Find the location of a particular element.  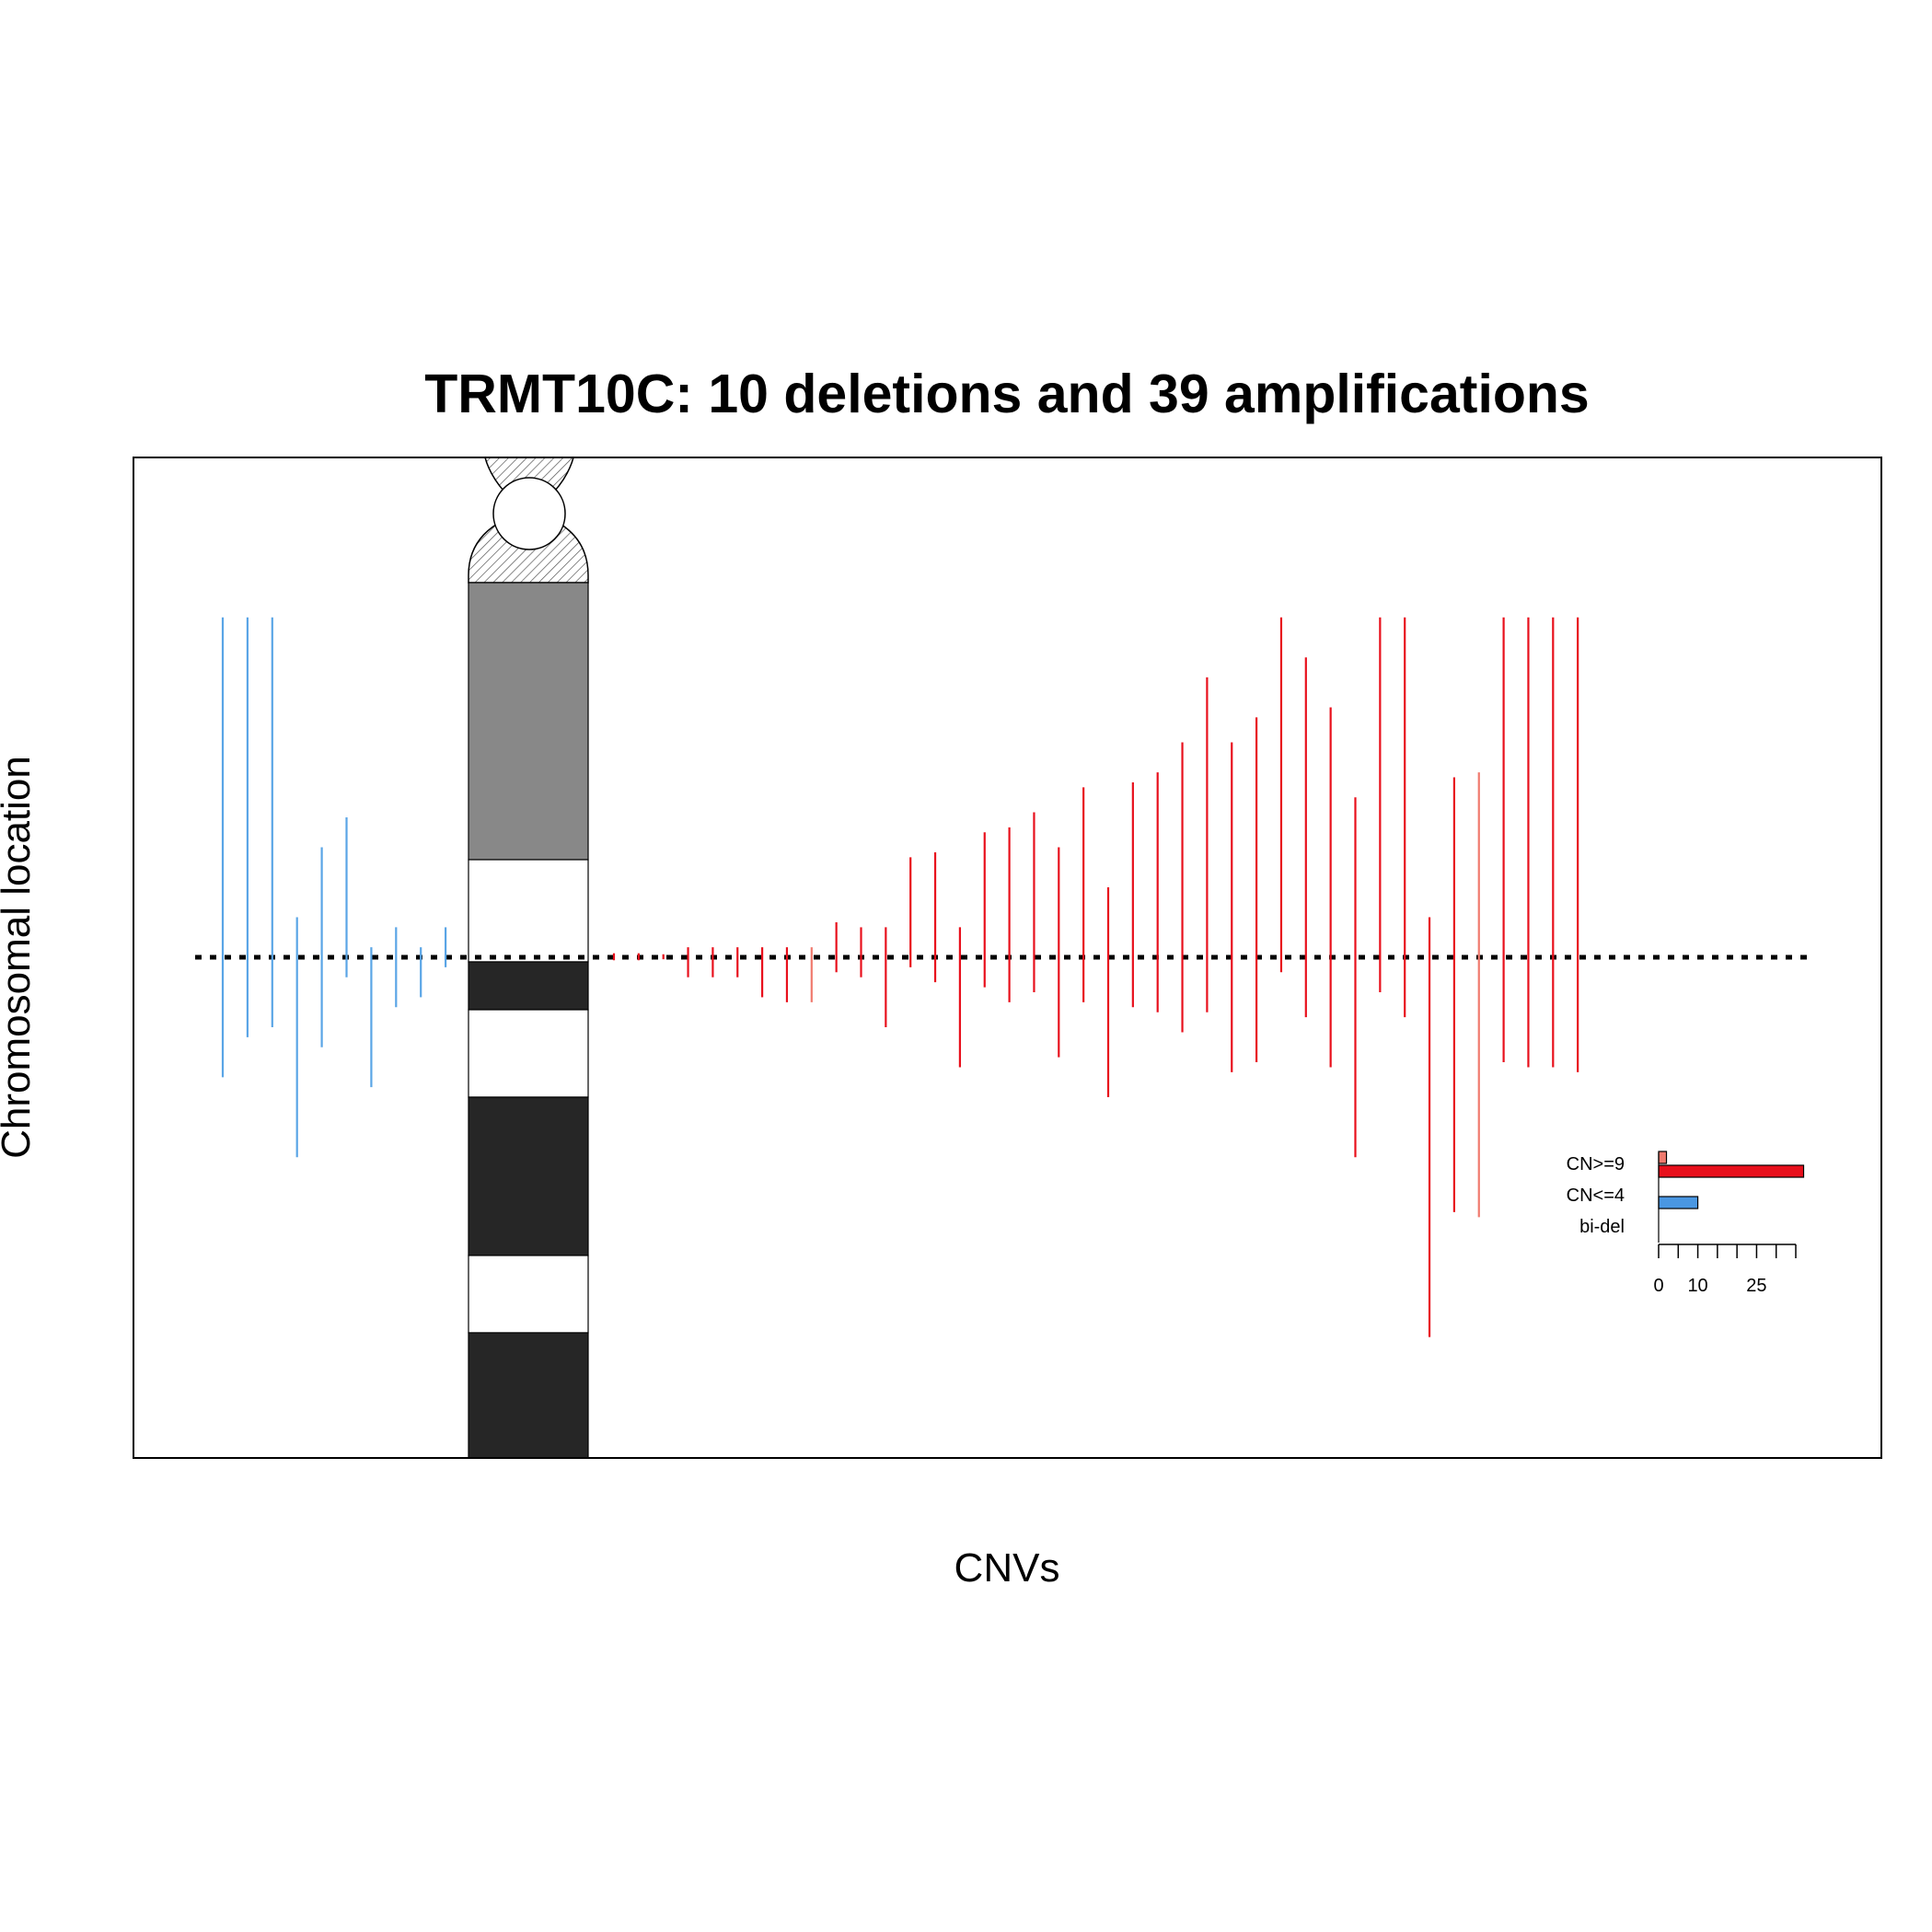

summary-category-label: bi-del is located at coordinates (1602, 1227).